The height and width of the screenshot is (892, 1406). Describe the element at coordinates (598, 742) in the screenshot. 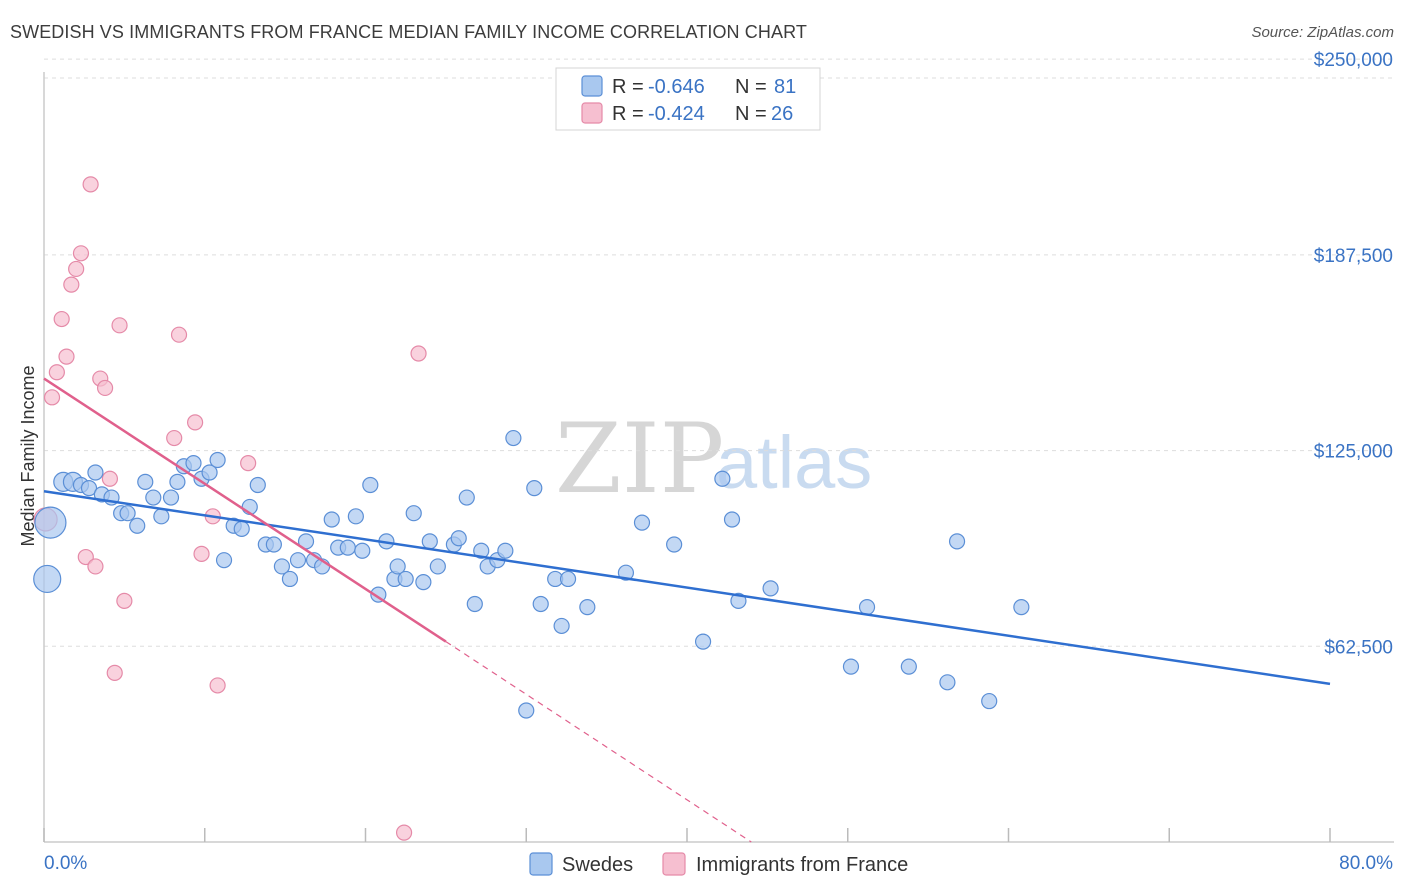

I see `france-trend-extension` at that location.